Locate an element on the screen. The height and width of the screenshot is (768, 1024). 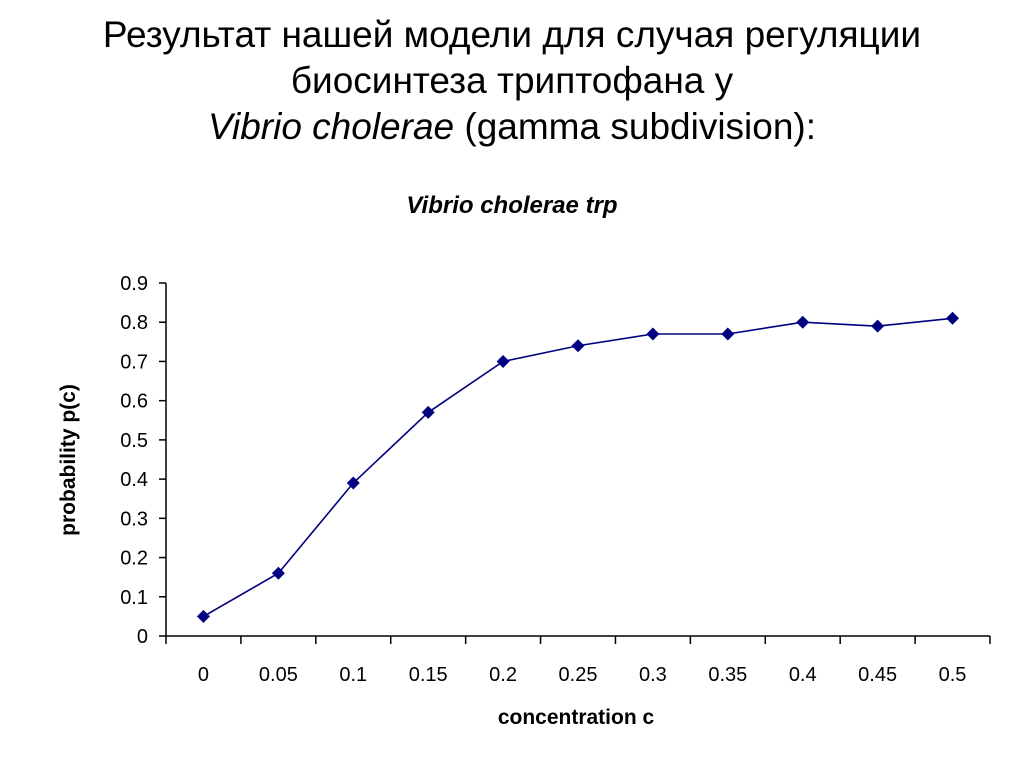
x-axis-title: concentration c is located at coordinates (576, 717).